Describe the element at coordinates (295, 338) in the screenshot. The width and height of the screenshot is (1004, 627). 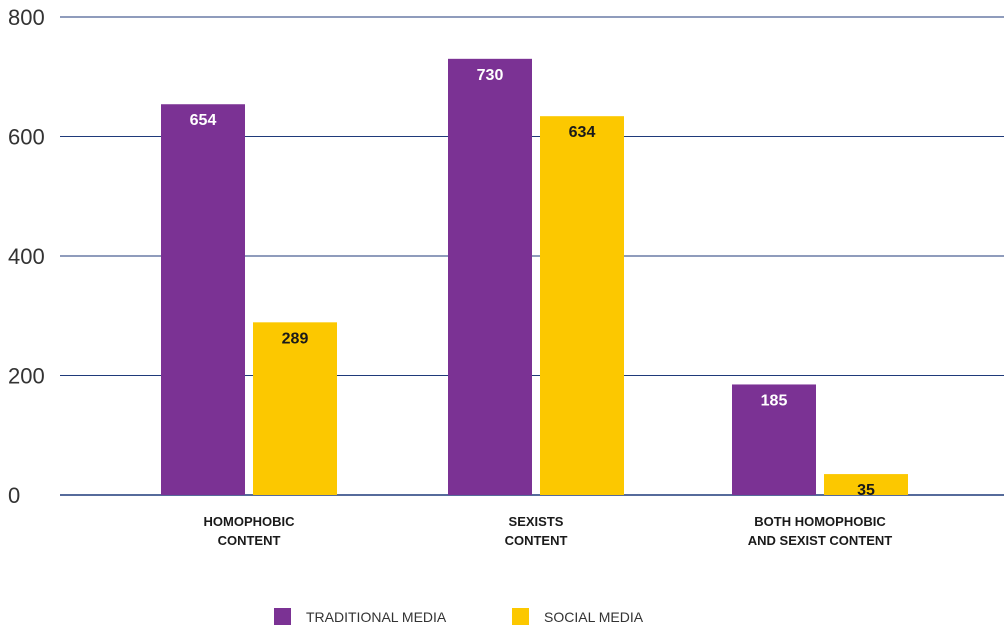
I see `data-label: 289` at that location.